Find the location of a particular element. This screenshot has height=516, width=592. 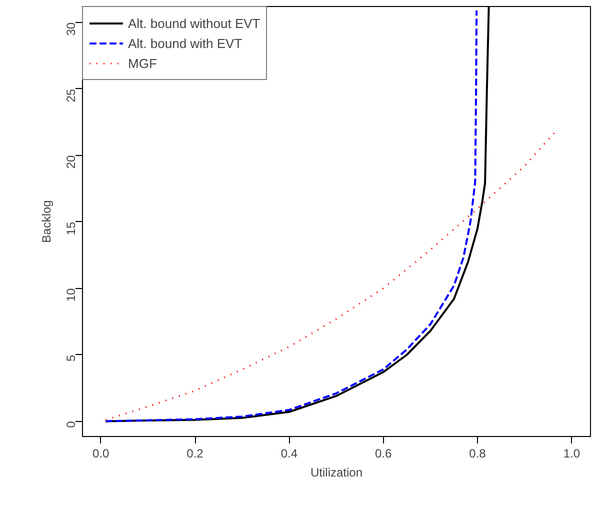

y-tick-label: 30 is located at coordinates (71, 29).